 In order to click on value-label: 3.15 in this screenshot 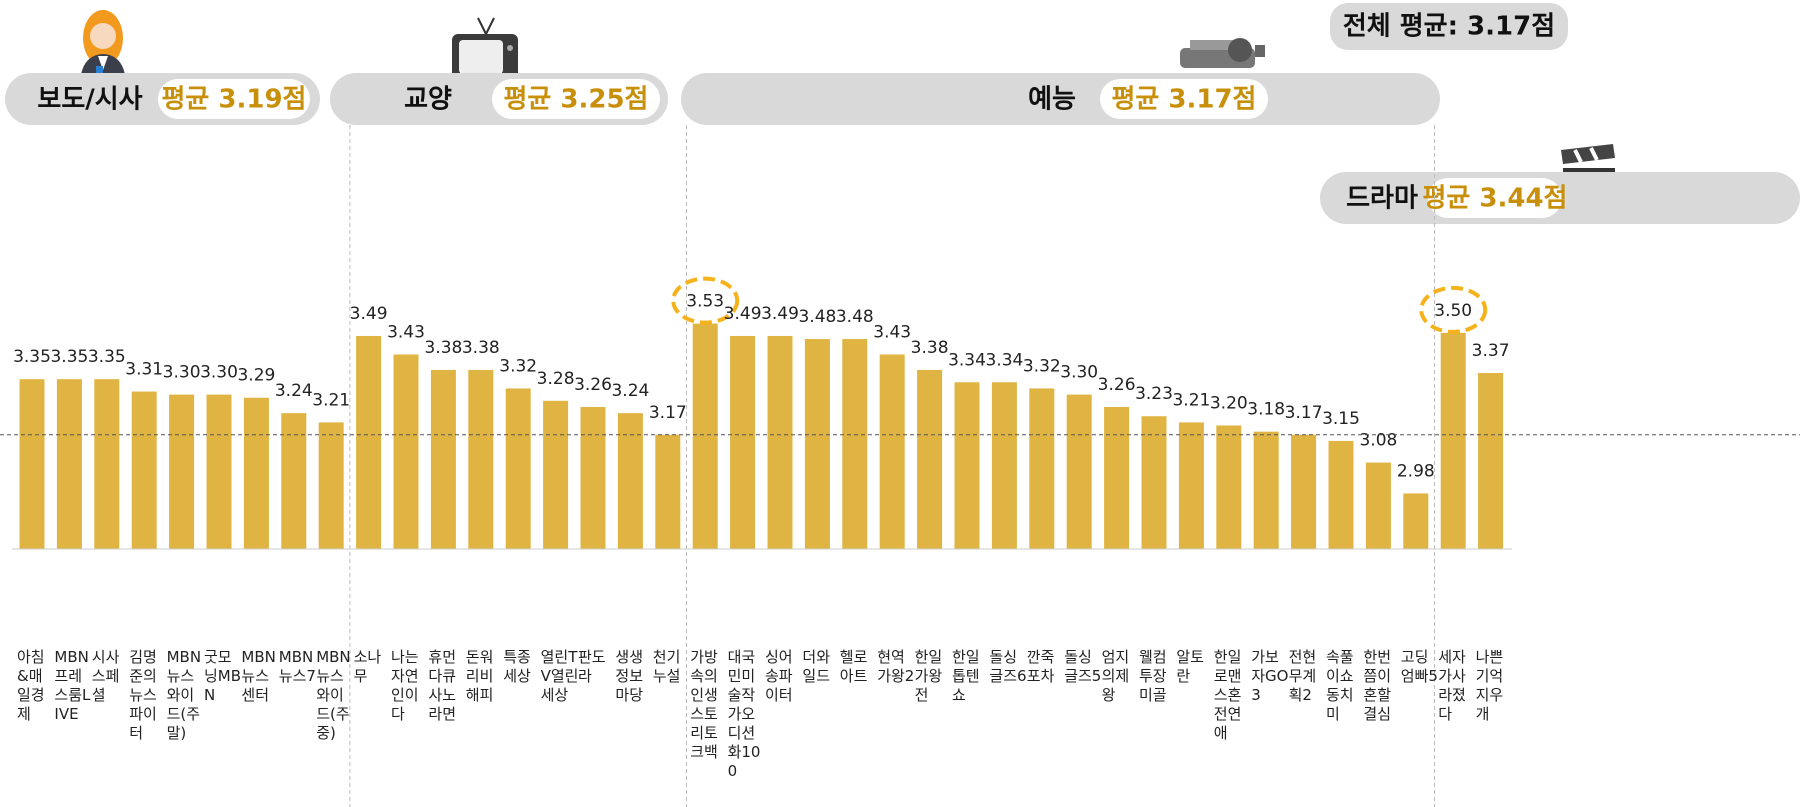, I will do `click(1341, 419)`.